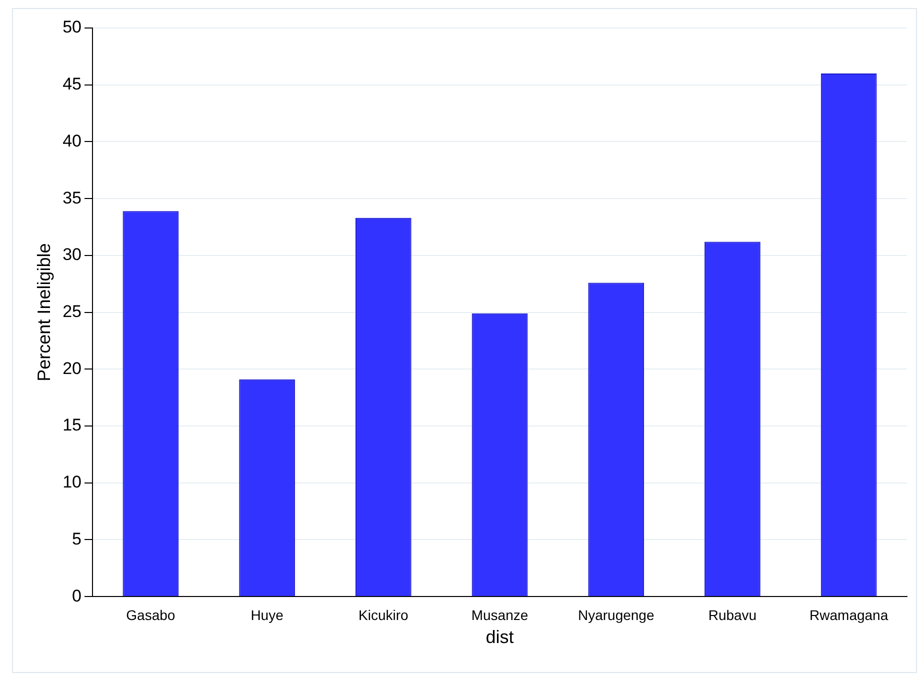 This screenshot has height=677, width=921. I want to click on y-tick-label: 45, so click(72, 84).